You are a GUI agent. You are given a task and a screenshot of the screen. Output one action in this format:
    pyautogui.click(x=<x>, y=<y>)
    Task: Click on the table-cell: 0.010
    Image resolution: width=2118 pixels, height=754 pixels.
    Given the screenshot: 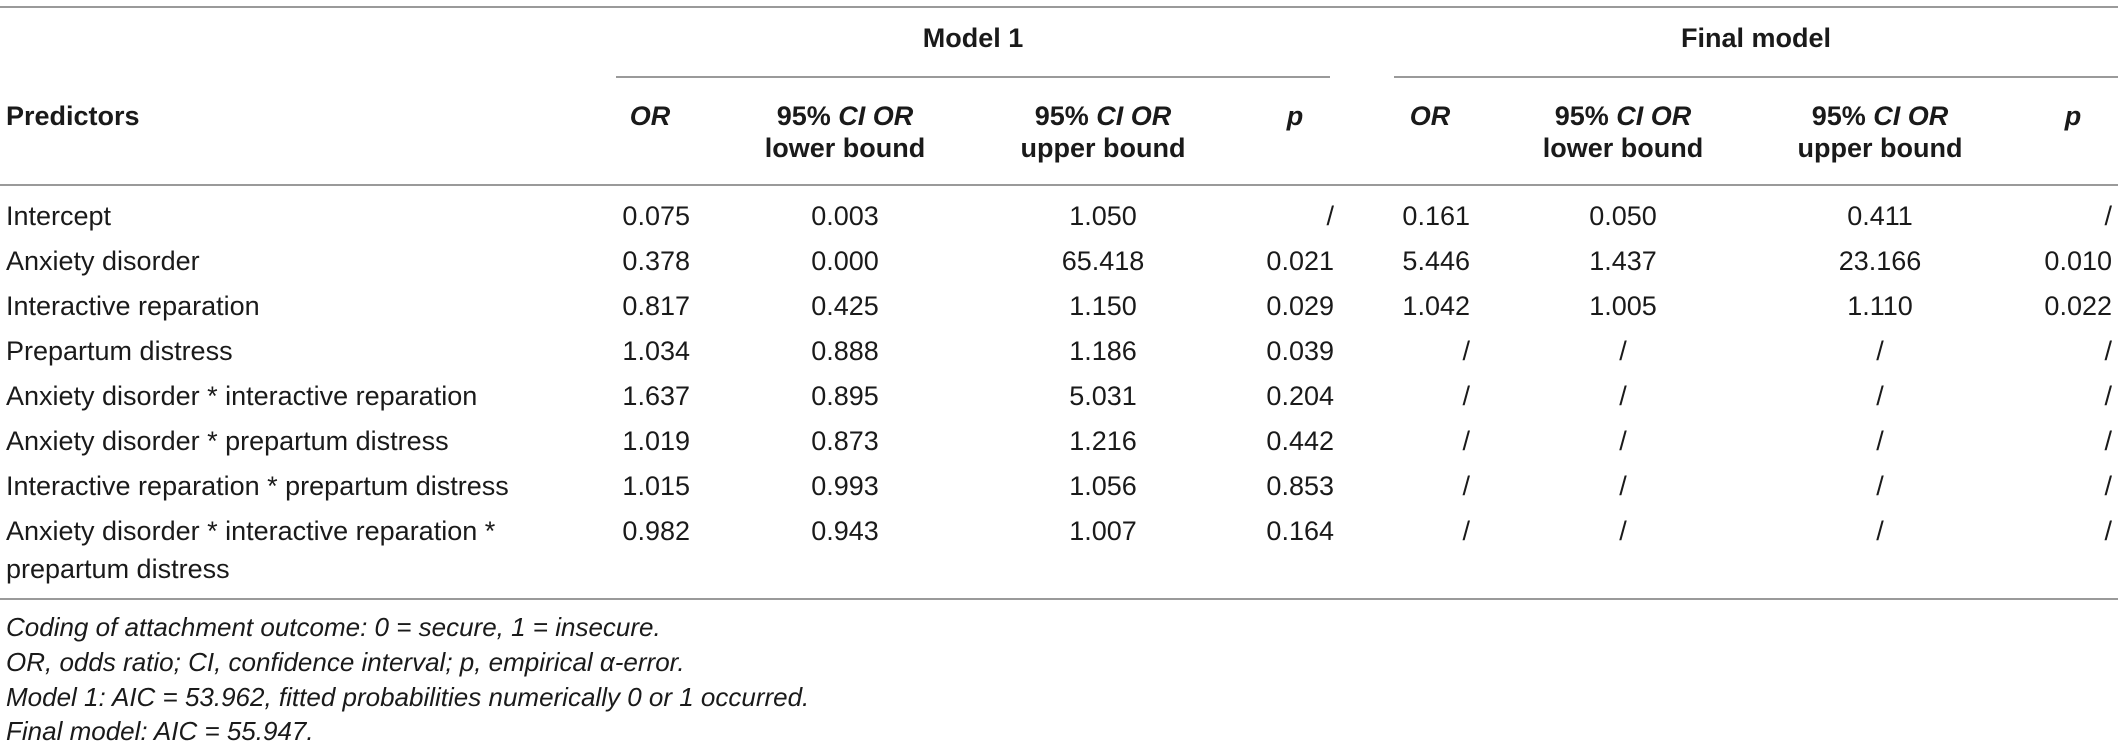 What is the action you would take?
    pyautogui.click(x=2078, y=261)
    